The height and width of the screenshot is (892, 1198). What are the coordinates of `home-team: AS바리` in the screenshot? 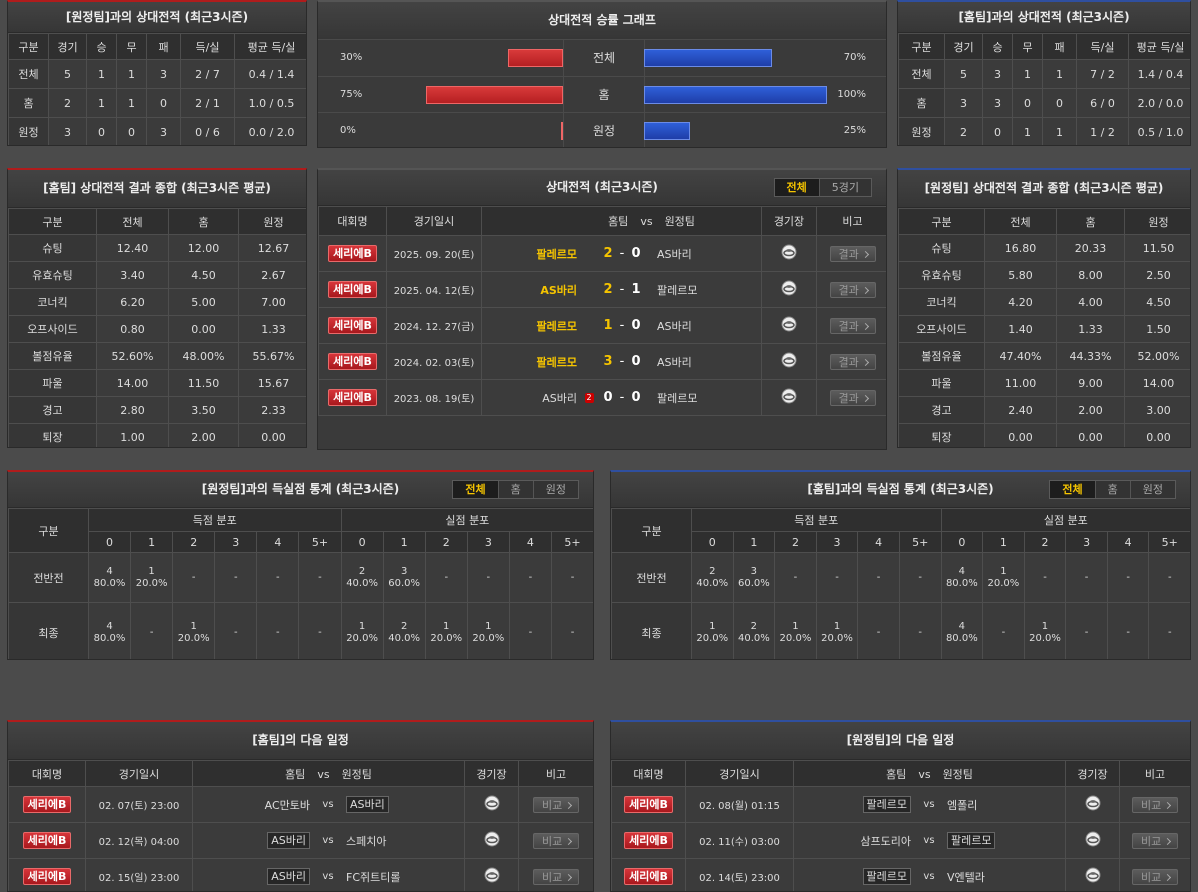 It's located at (288, 840).